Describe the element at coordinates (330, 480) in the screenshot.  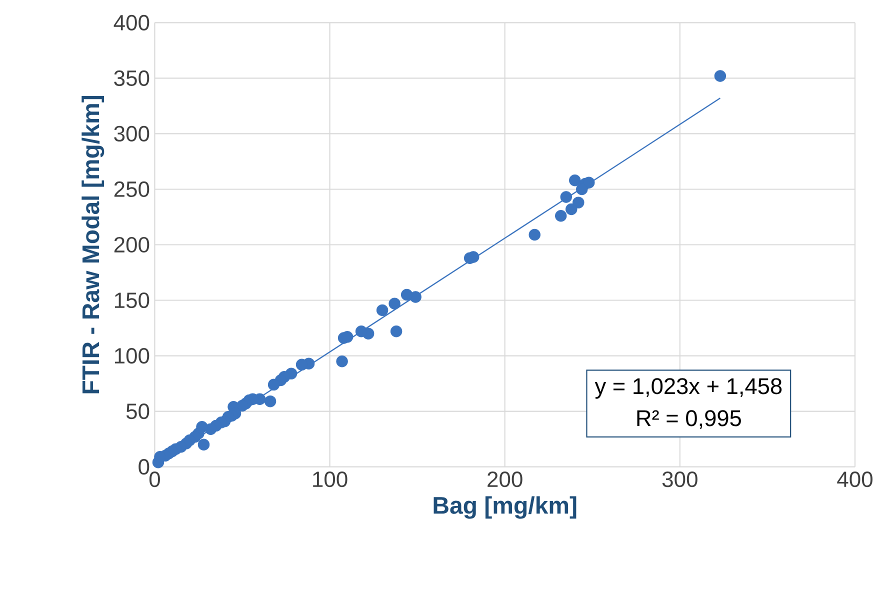
I see `x-tick-label: 100` at that location.